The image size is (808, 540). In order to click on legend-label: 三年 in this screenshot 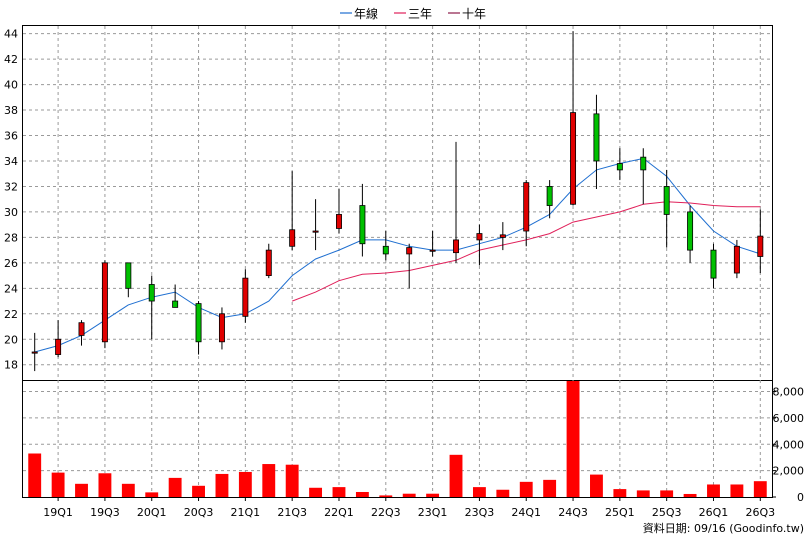, I will do `click(420, 14)`.